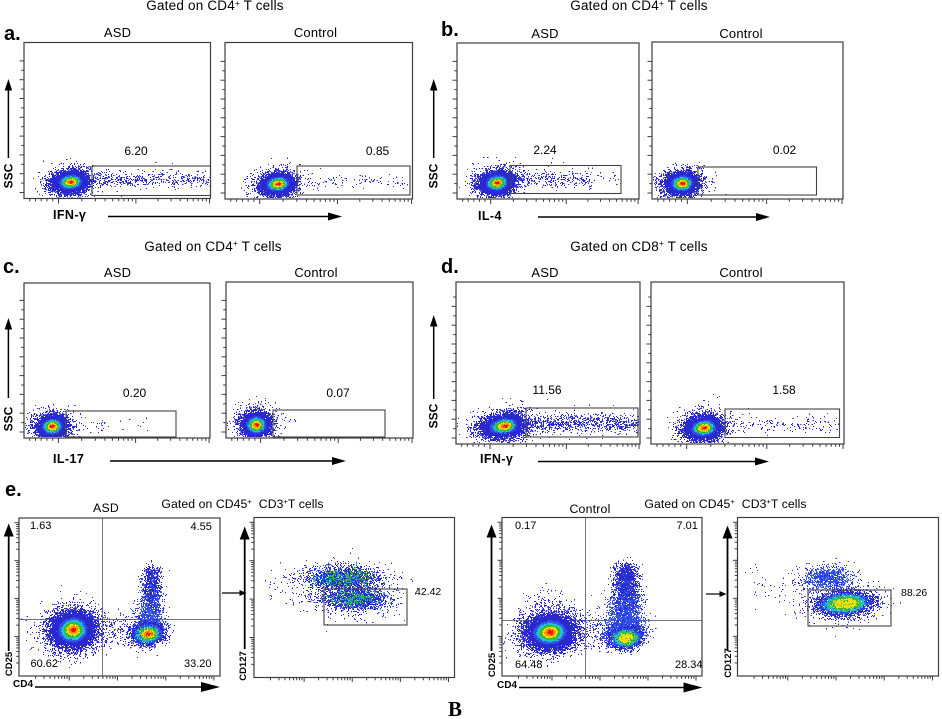 The image size is (942, 719). What do you see at coordinates (198, 664) in the screenshot?
I see `quadrant-percent-asd-lower-right: 33.20` at bounding box center [198, 664].